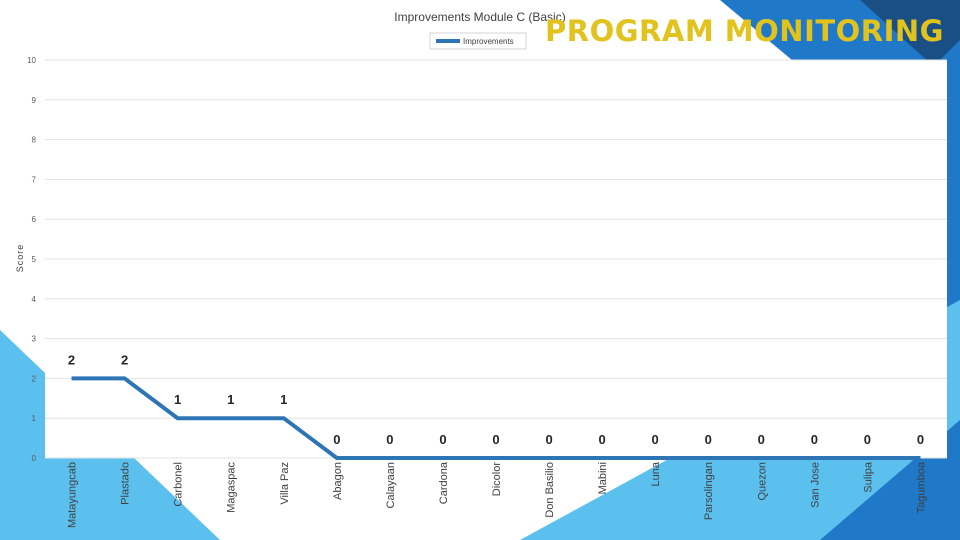 The height and width of the screenshot is (540, 960). Describe the element at coordinates (34, 219) in the screenshot. I see `y-tick-label: 6` at that location.